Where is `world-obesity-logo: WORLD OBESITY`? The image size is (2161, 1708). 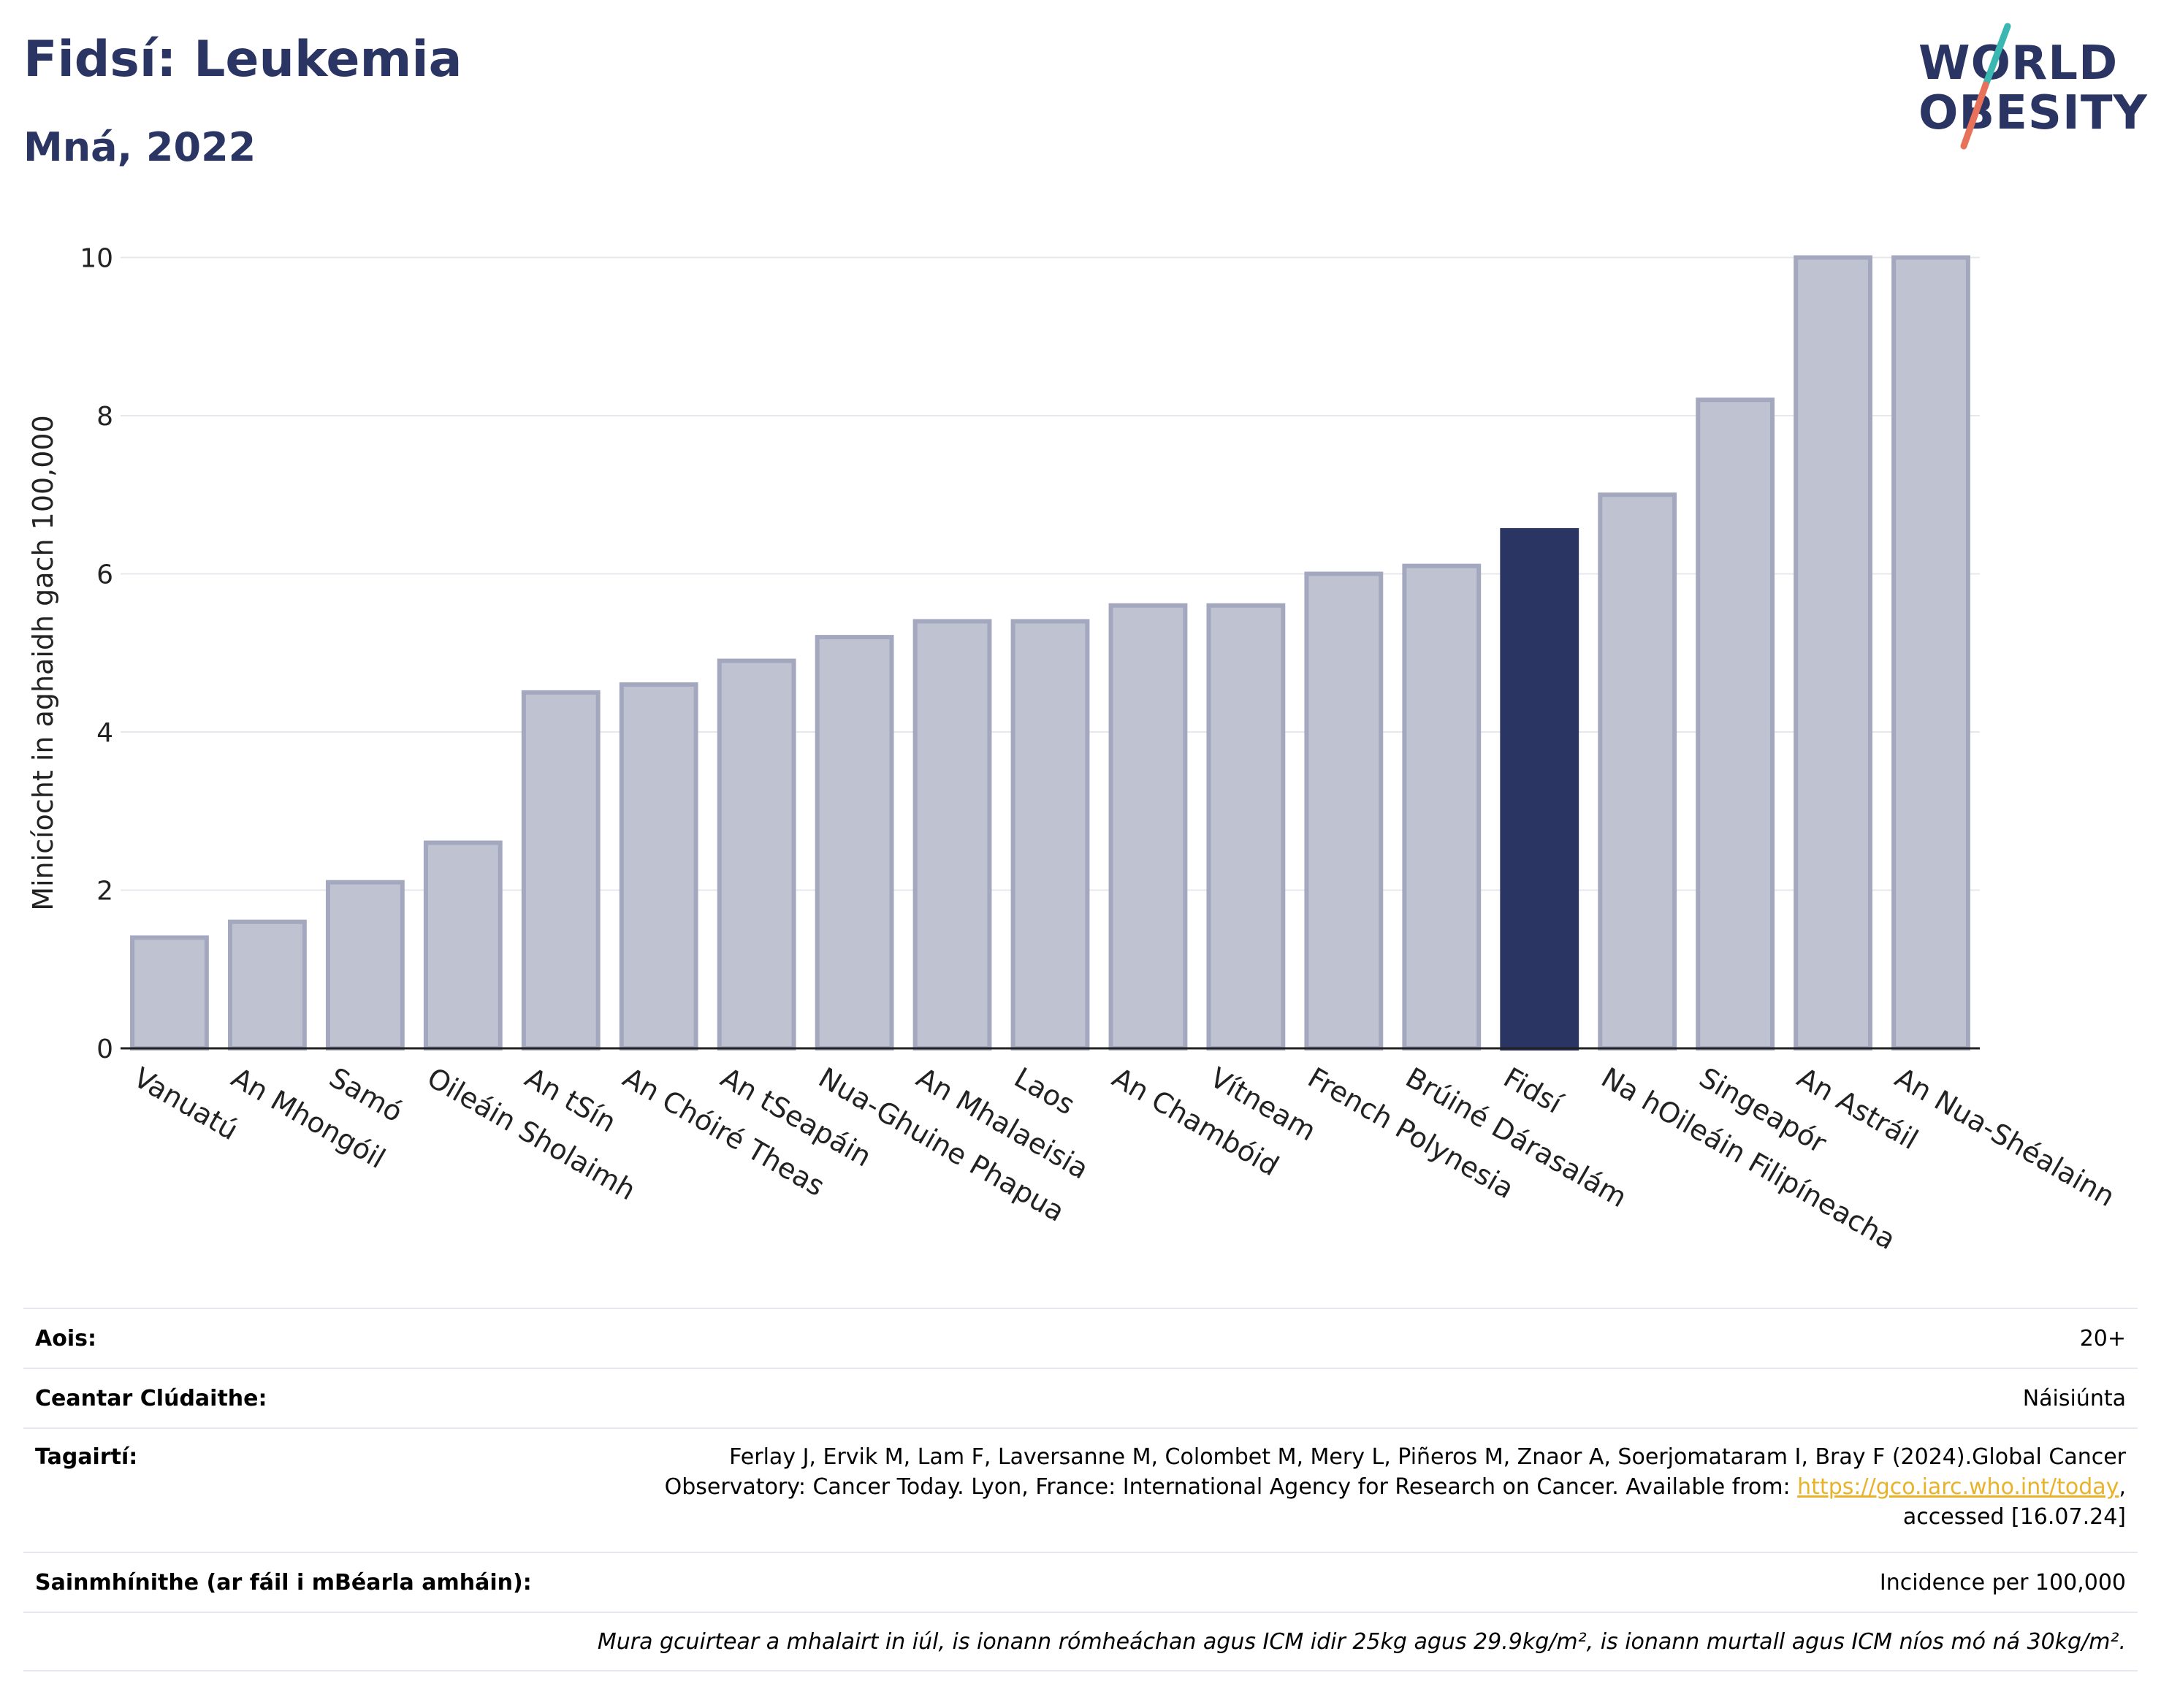 world-obesity-logo: WORLD OBESITY is located at coordinates (2023, 91).